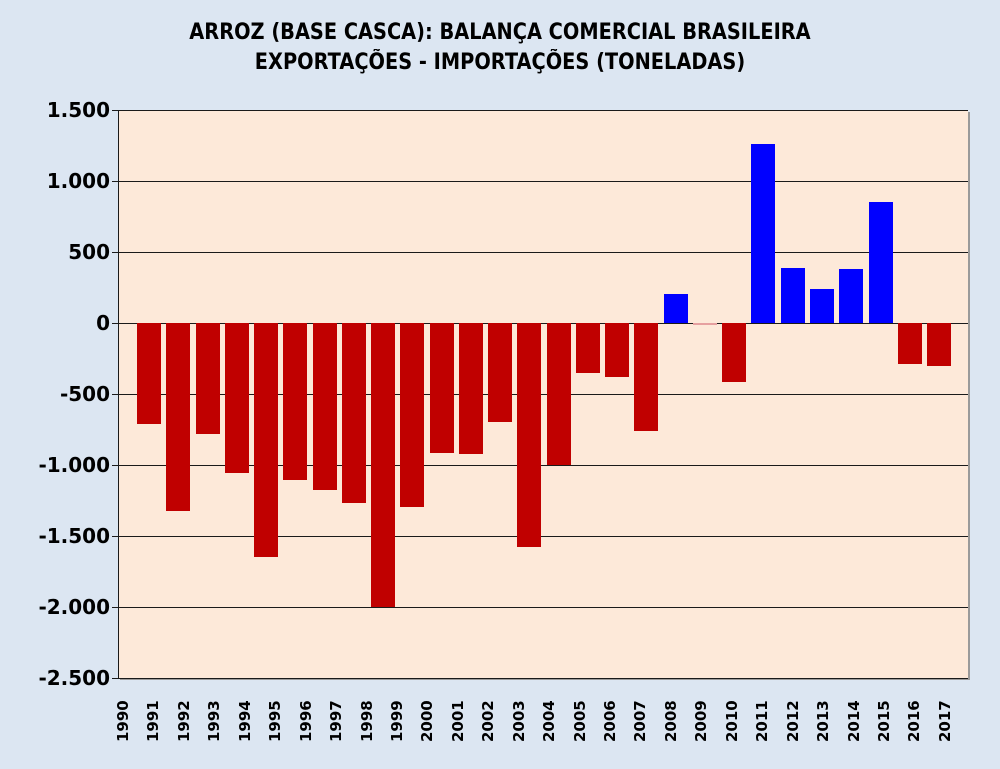  What do you see at coordinates (457, 721) in the screenshot?
I see `x-tick-label: 2001` at bounding box center [457, 721].